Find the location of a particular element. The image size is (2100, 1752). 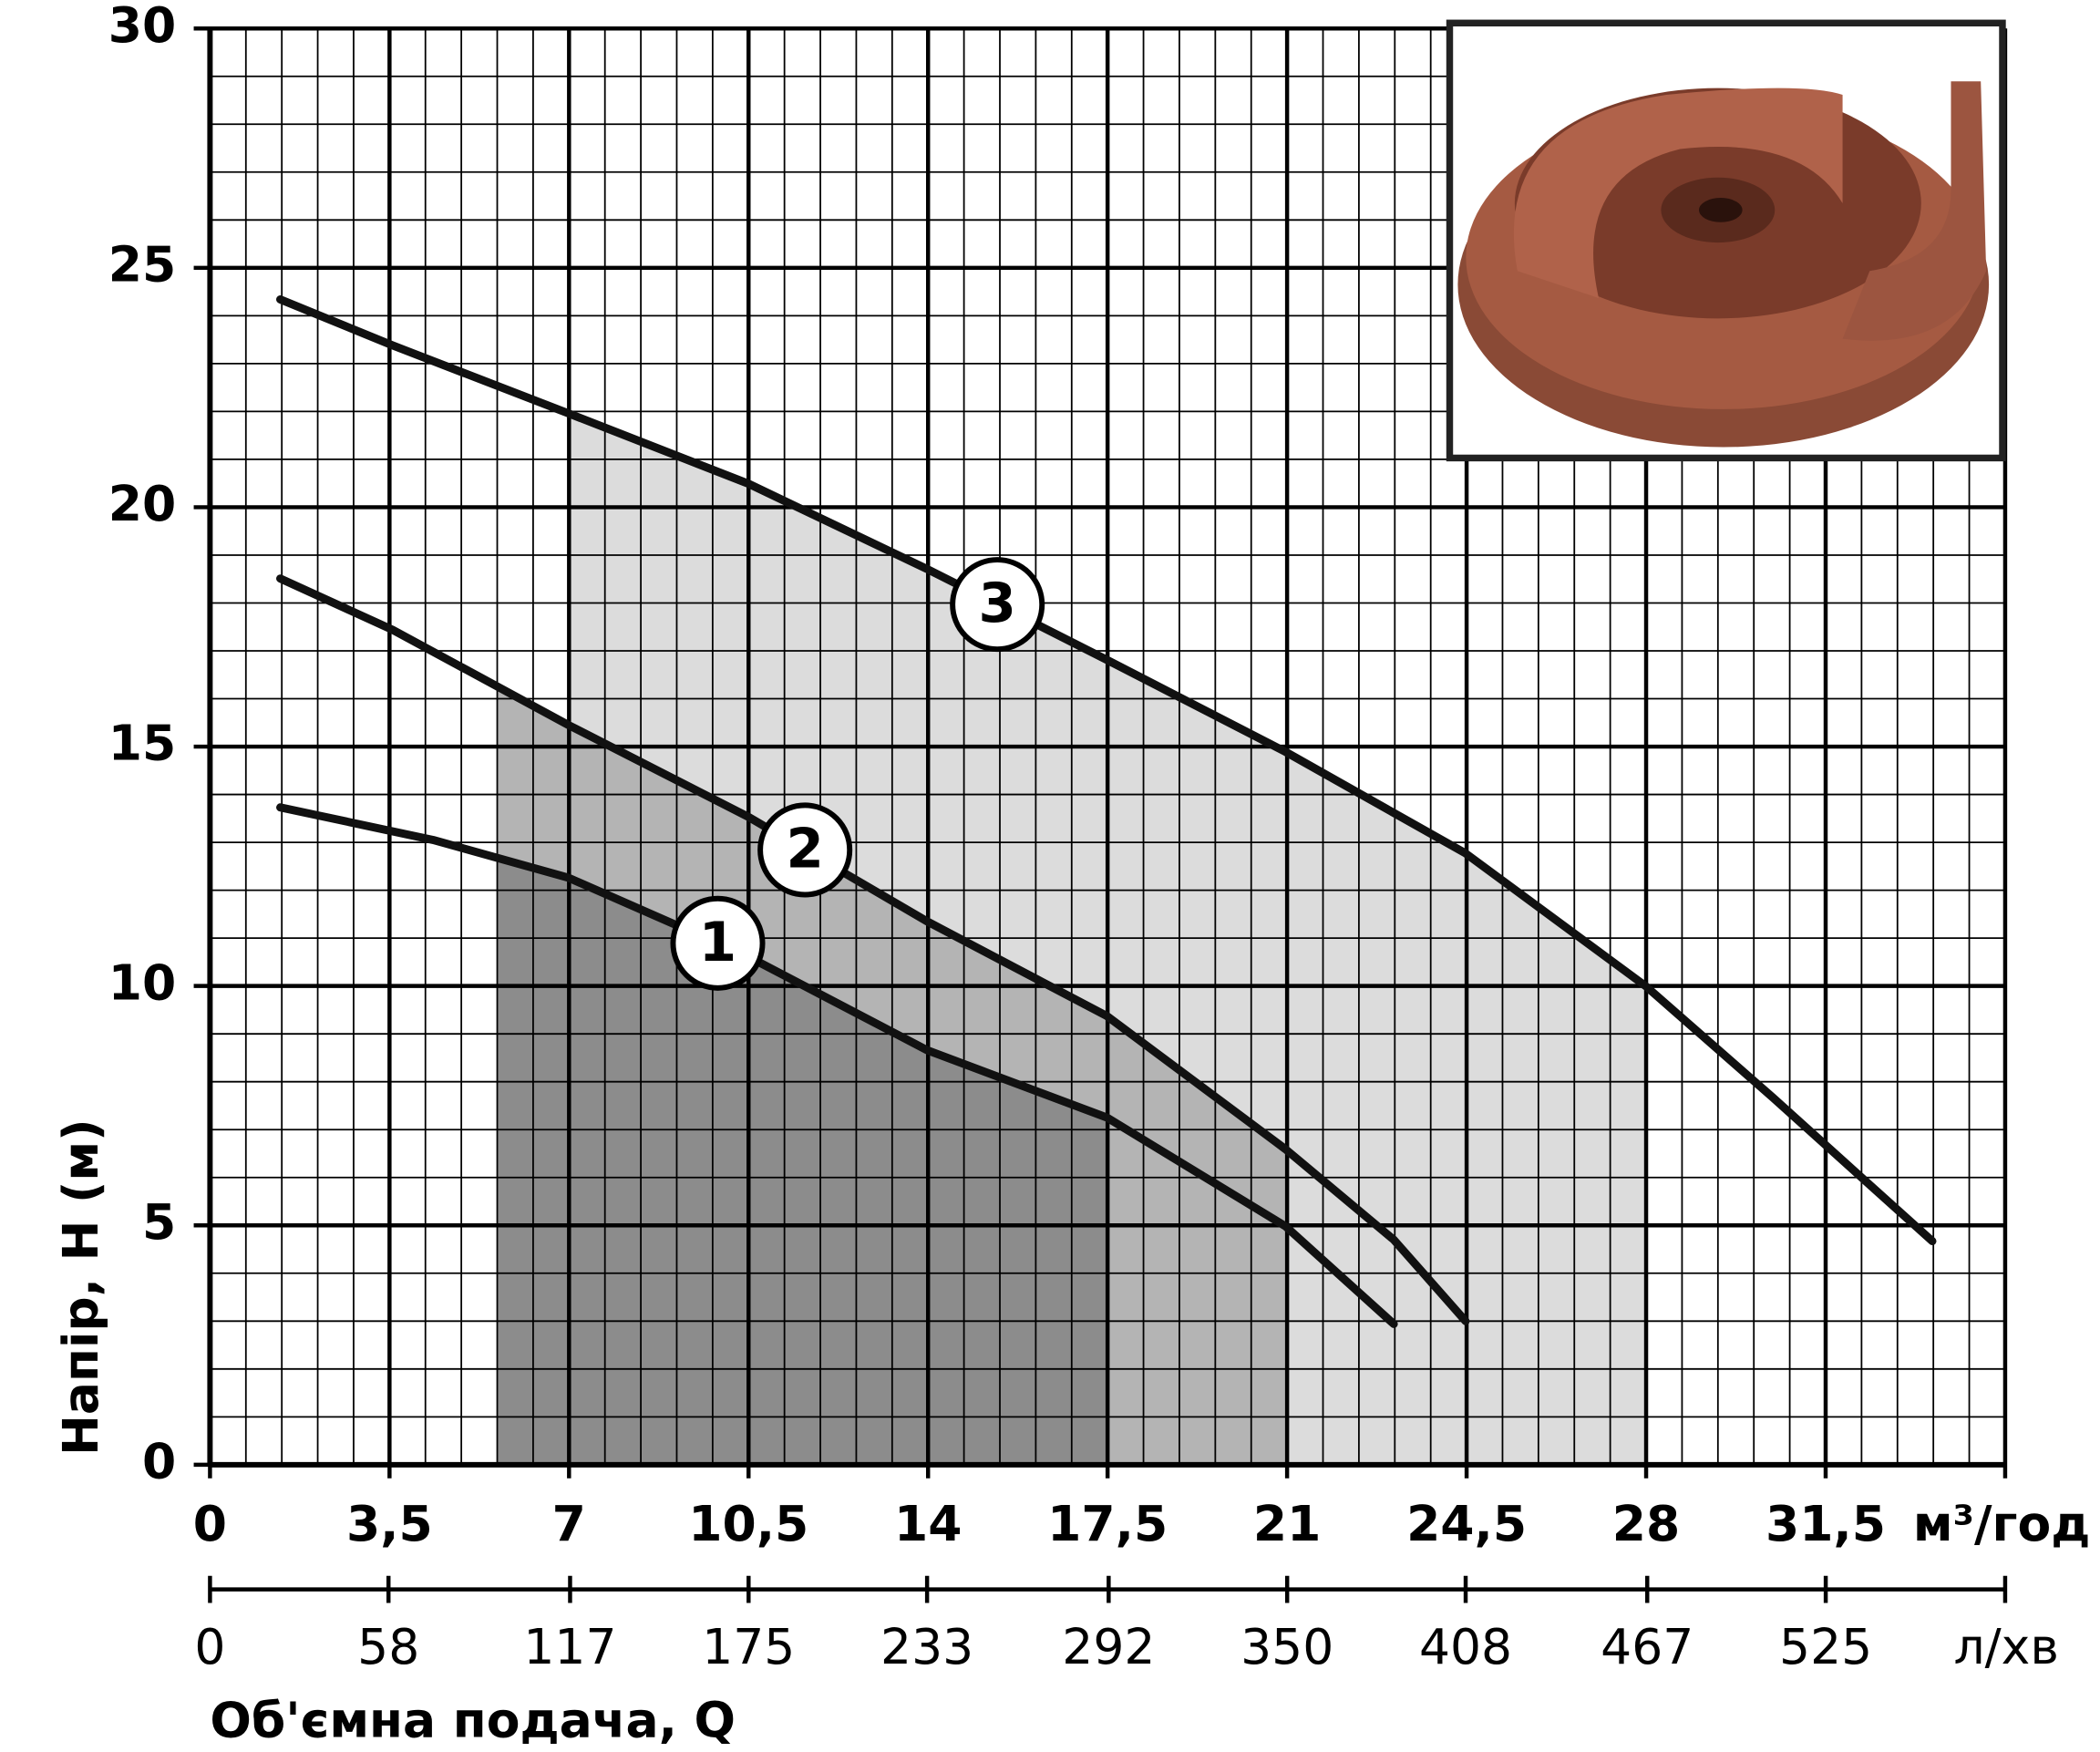

operating-range is located at coordinates (803, 1161).